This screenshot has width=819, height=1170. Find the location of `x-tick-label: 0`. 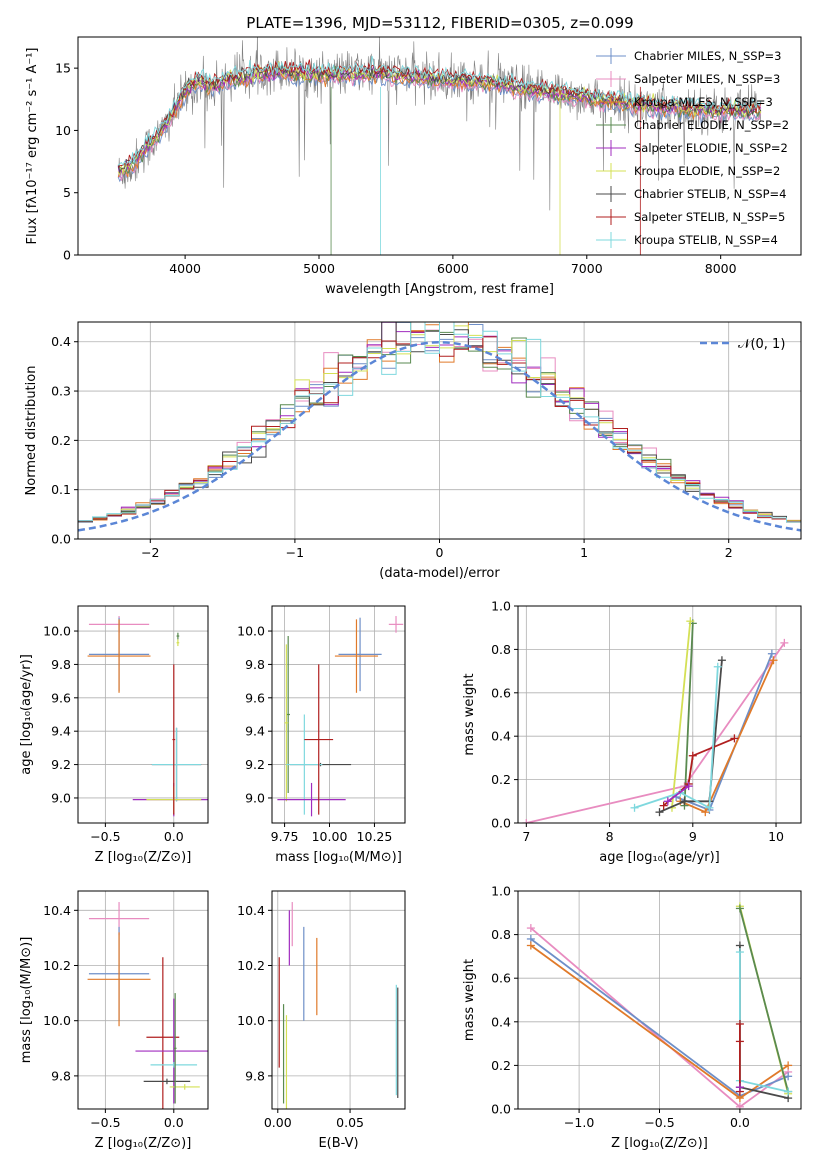

x-tick-label: 0 is located at coordinates (440, 552).